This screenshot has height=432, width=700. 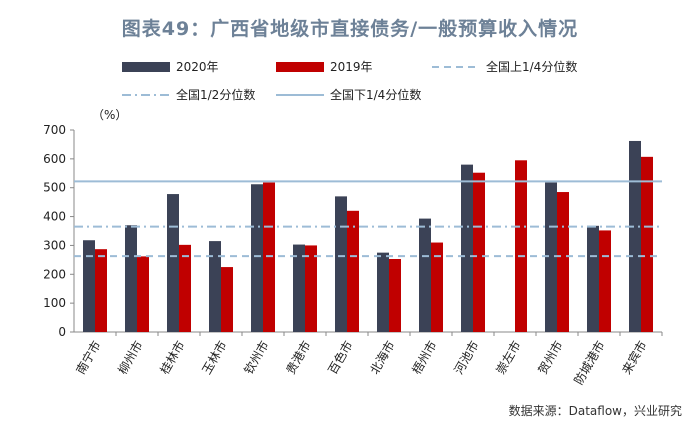 What do you see at coordinates (54, 130) in the screenshot?
I see `y-tick-label: 700` at bounding box center [54, 130].